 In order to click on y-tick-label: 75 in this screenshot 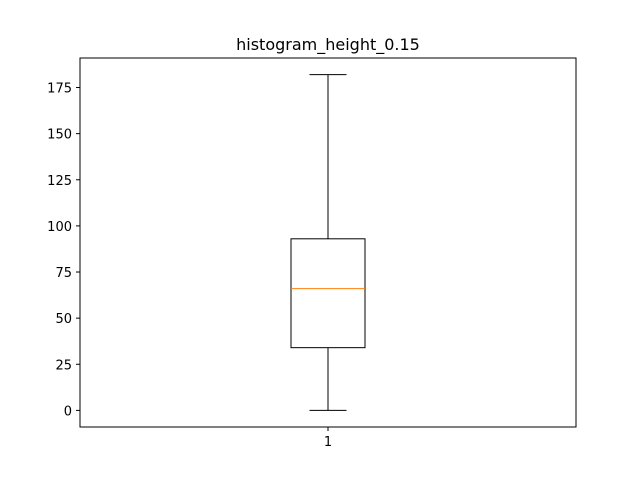, I will do `click(63, 273)`.